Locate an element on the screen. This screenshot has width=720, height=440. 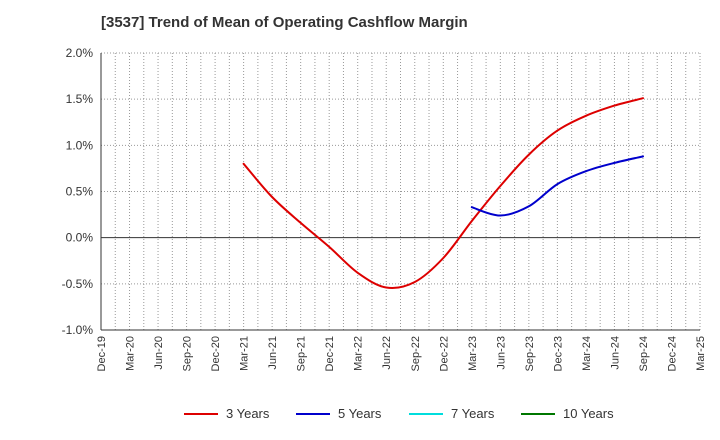
x-tick-label: Dec-19 is located at coordinates (102, 353).